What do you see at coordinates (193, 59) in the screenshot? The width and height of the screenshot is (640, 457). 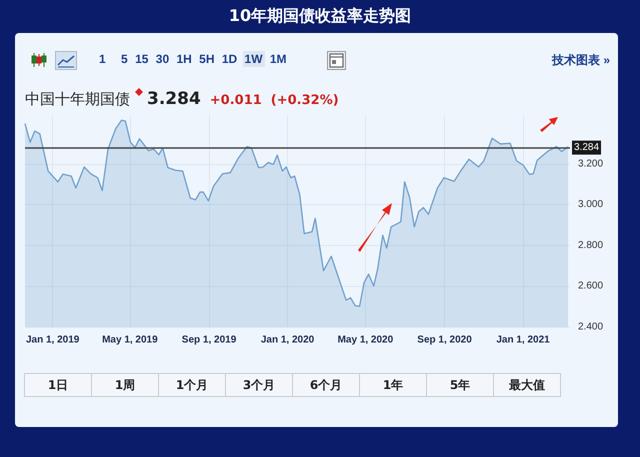 I see `text: 1 5 15 30 1H 5H 1D 1W 1M` at bounding box center [193, 59].